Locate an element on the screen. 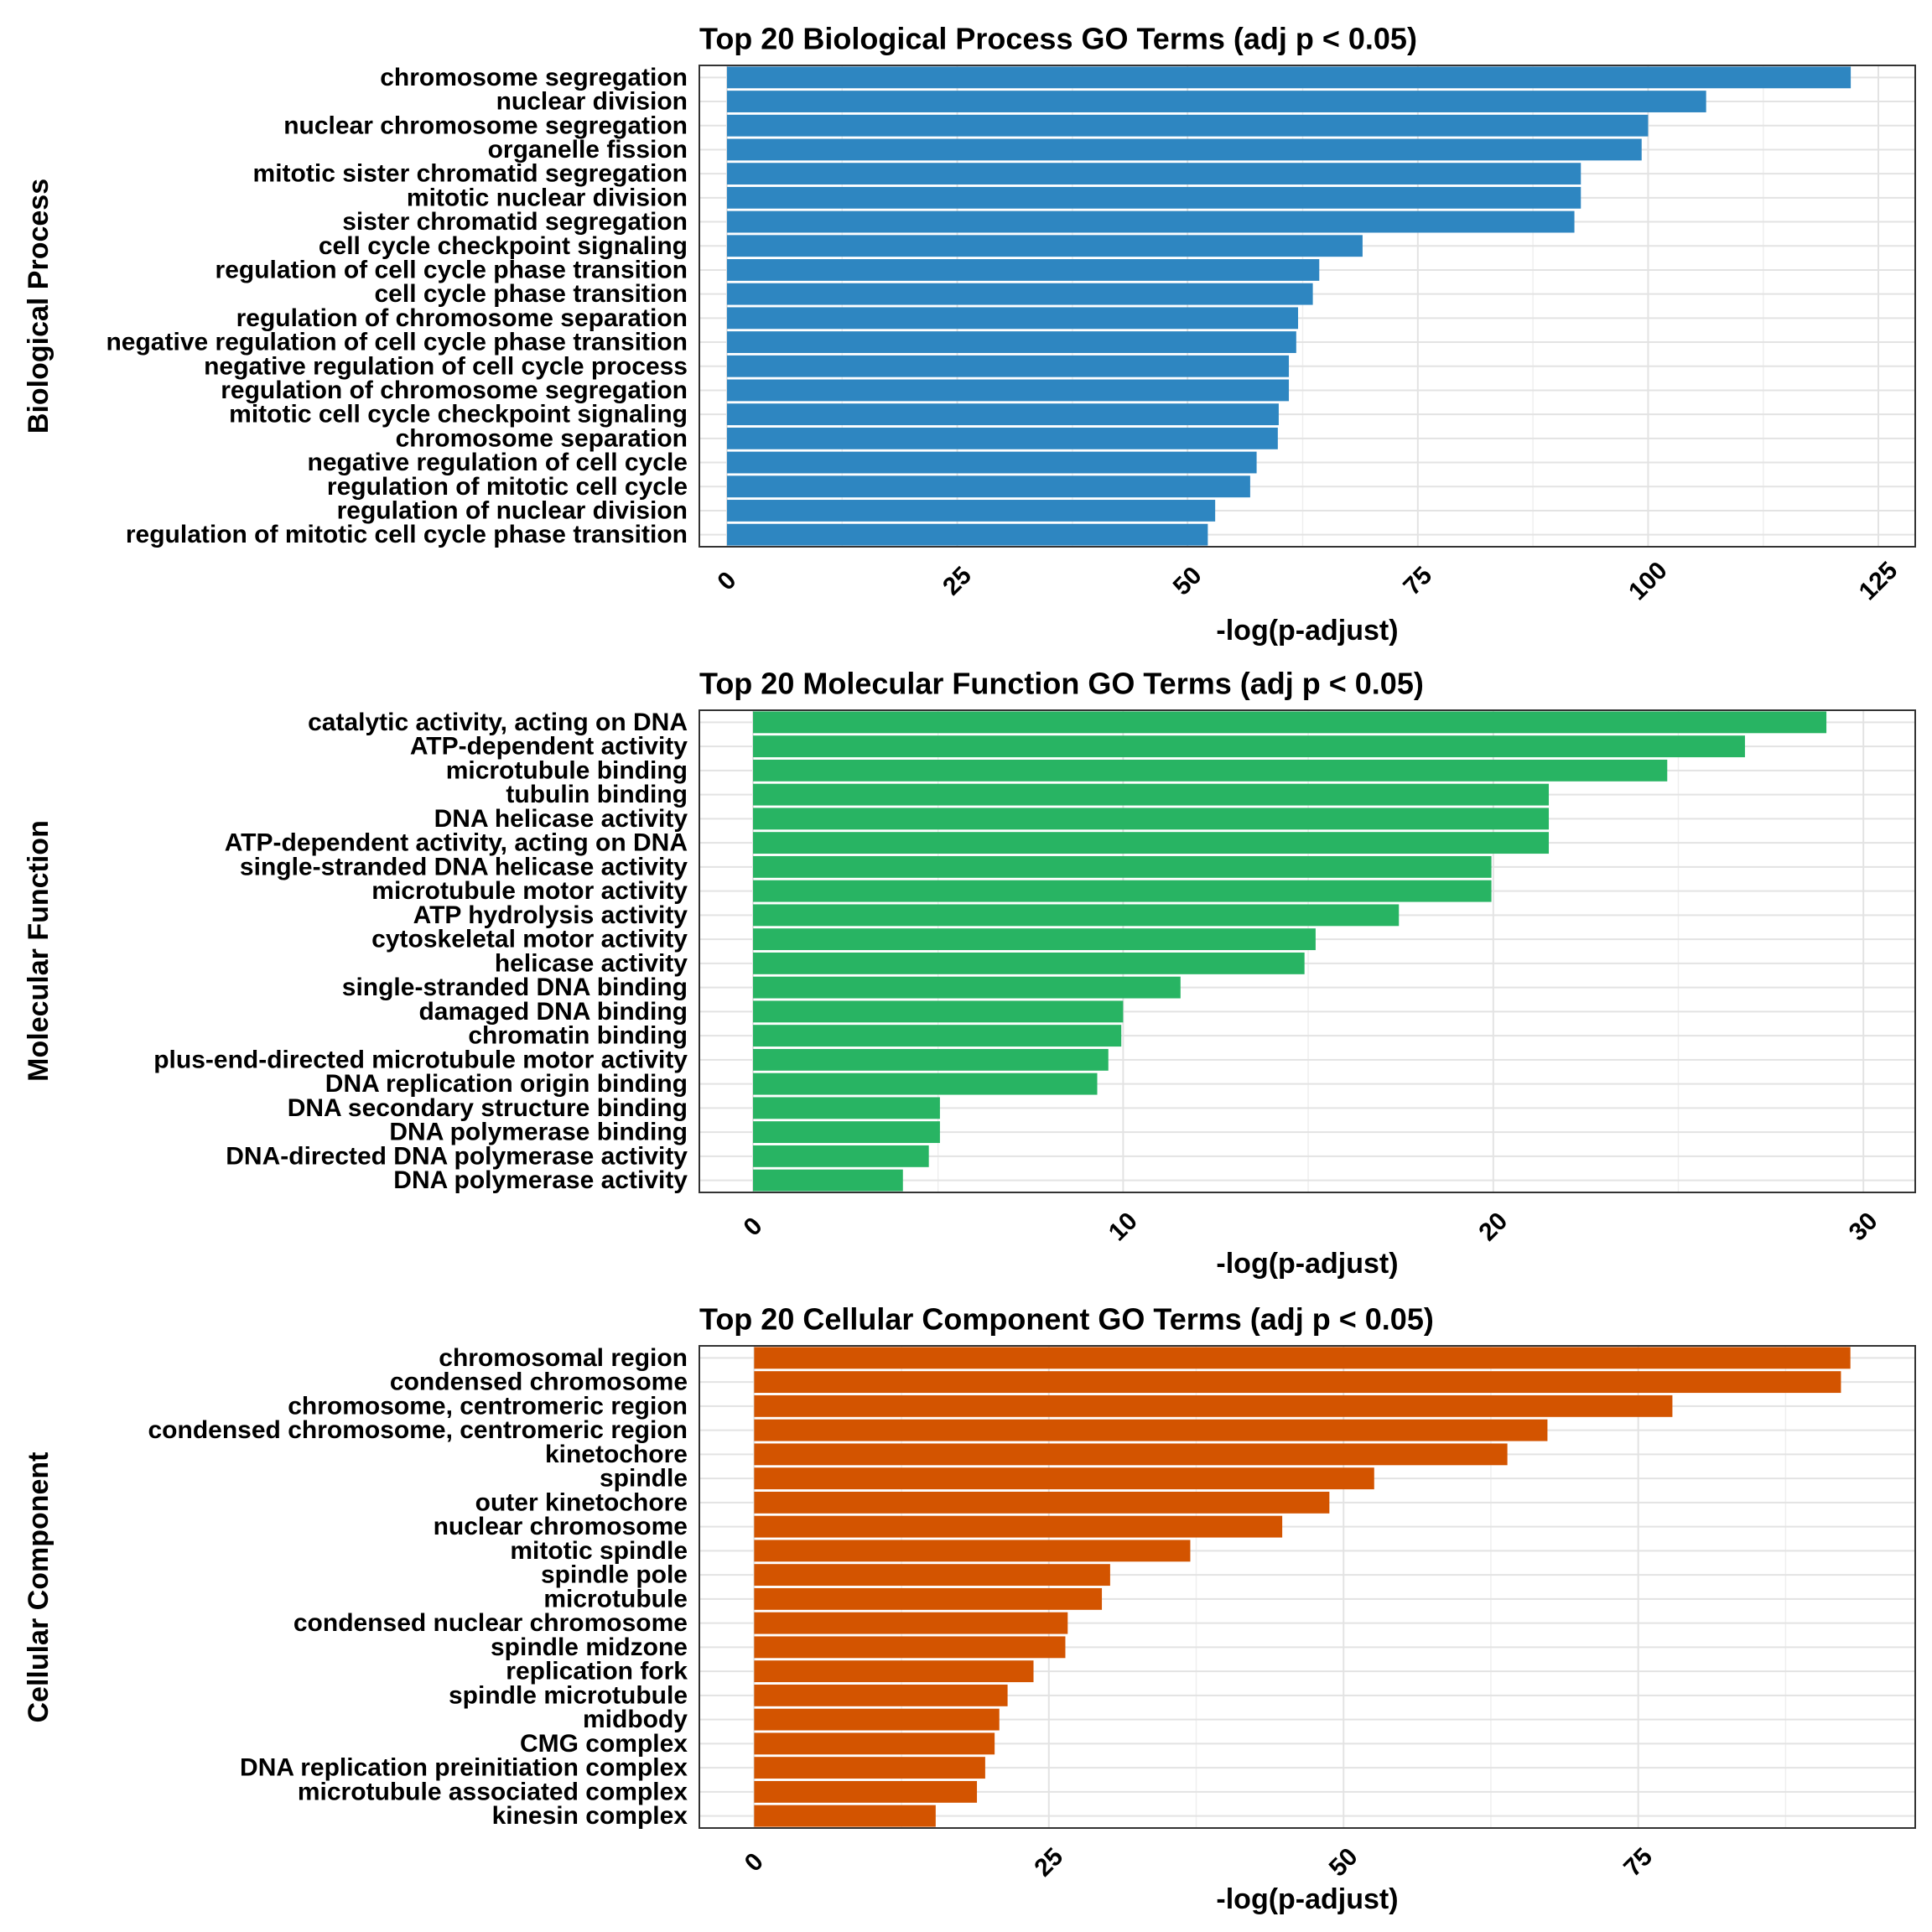 The image size is (1932, 1932). category-label: nuclear chromosome segregation is located at coordinates (485, 125).